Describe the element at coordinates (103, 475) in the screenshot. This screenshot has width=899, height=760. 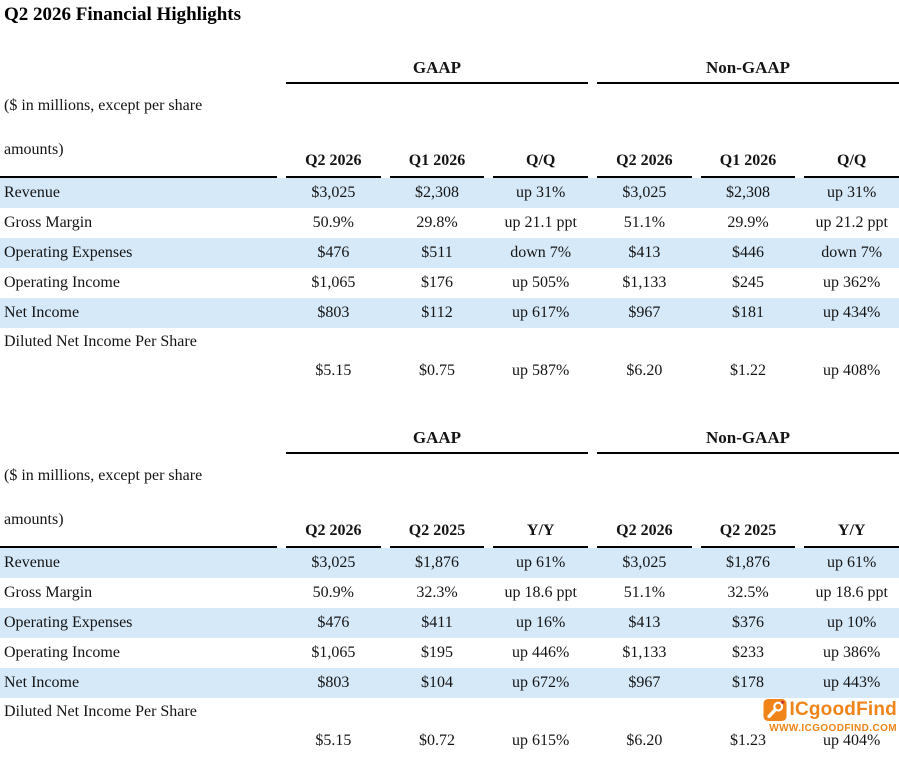
I see `units-note-line1: ($ in millions, except per share` at that location.